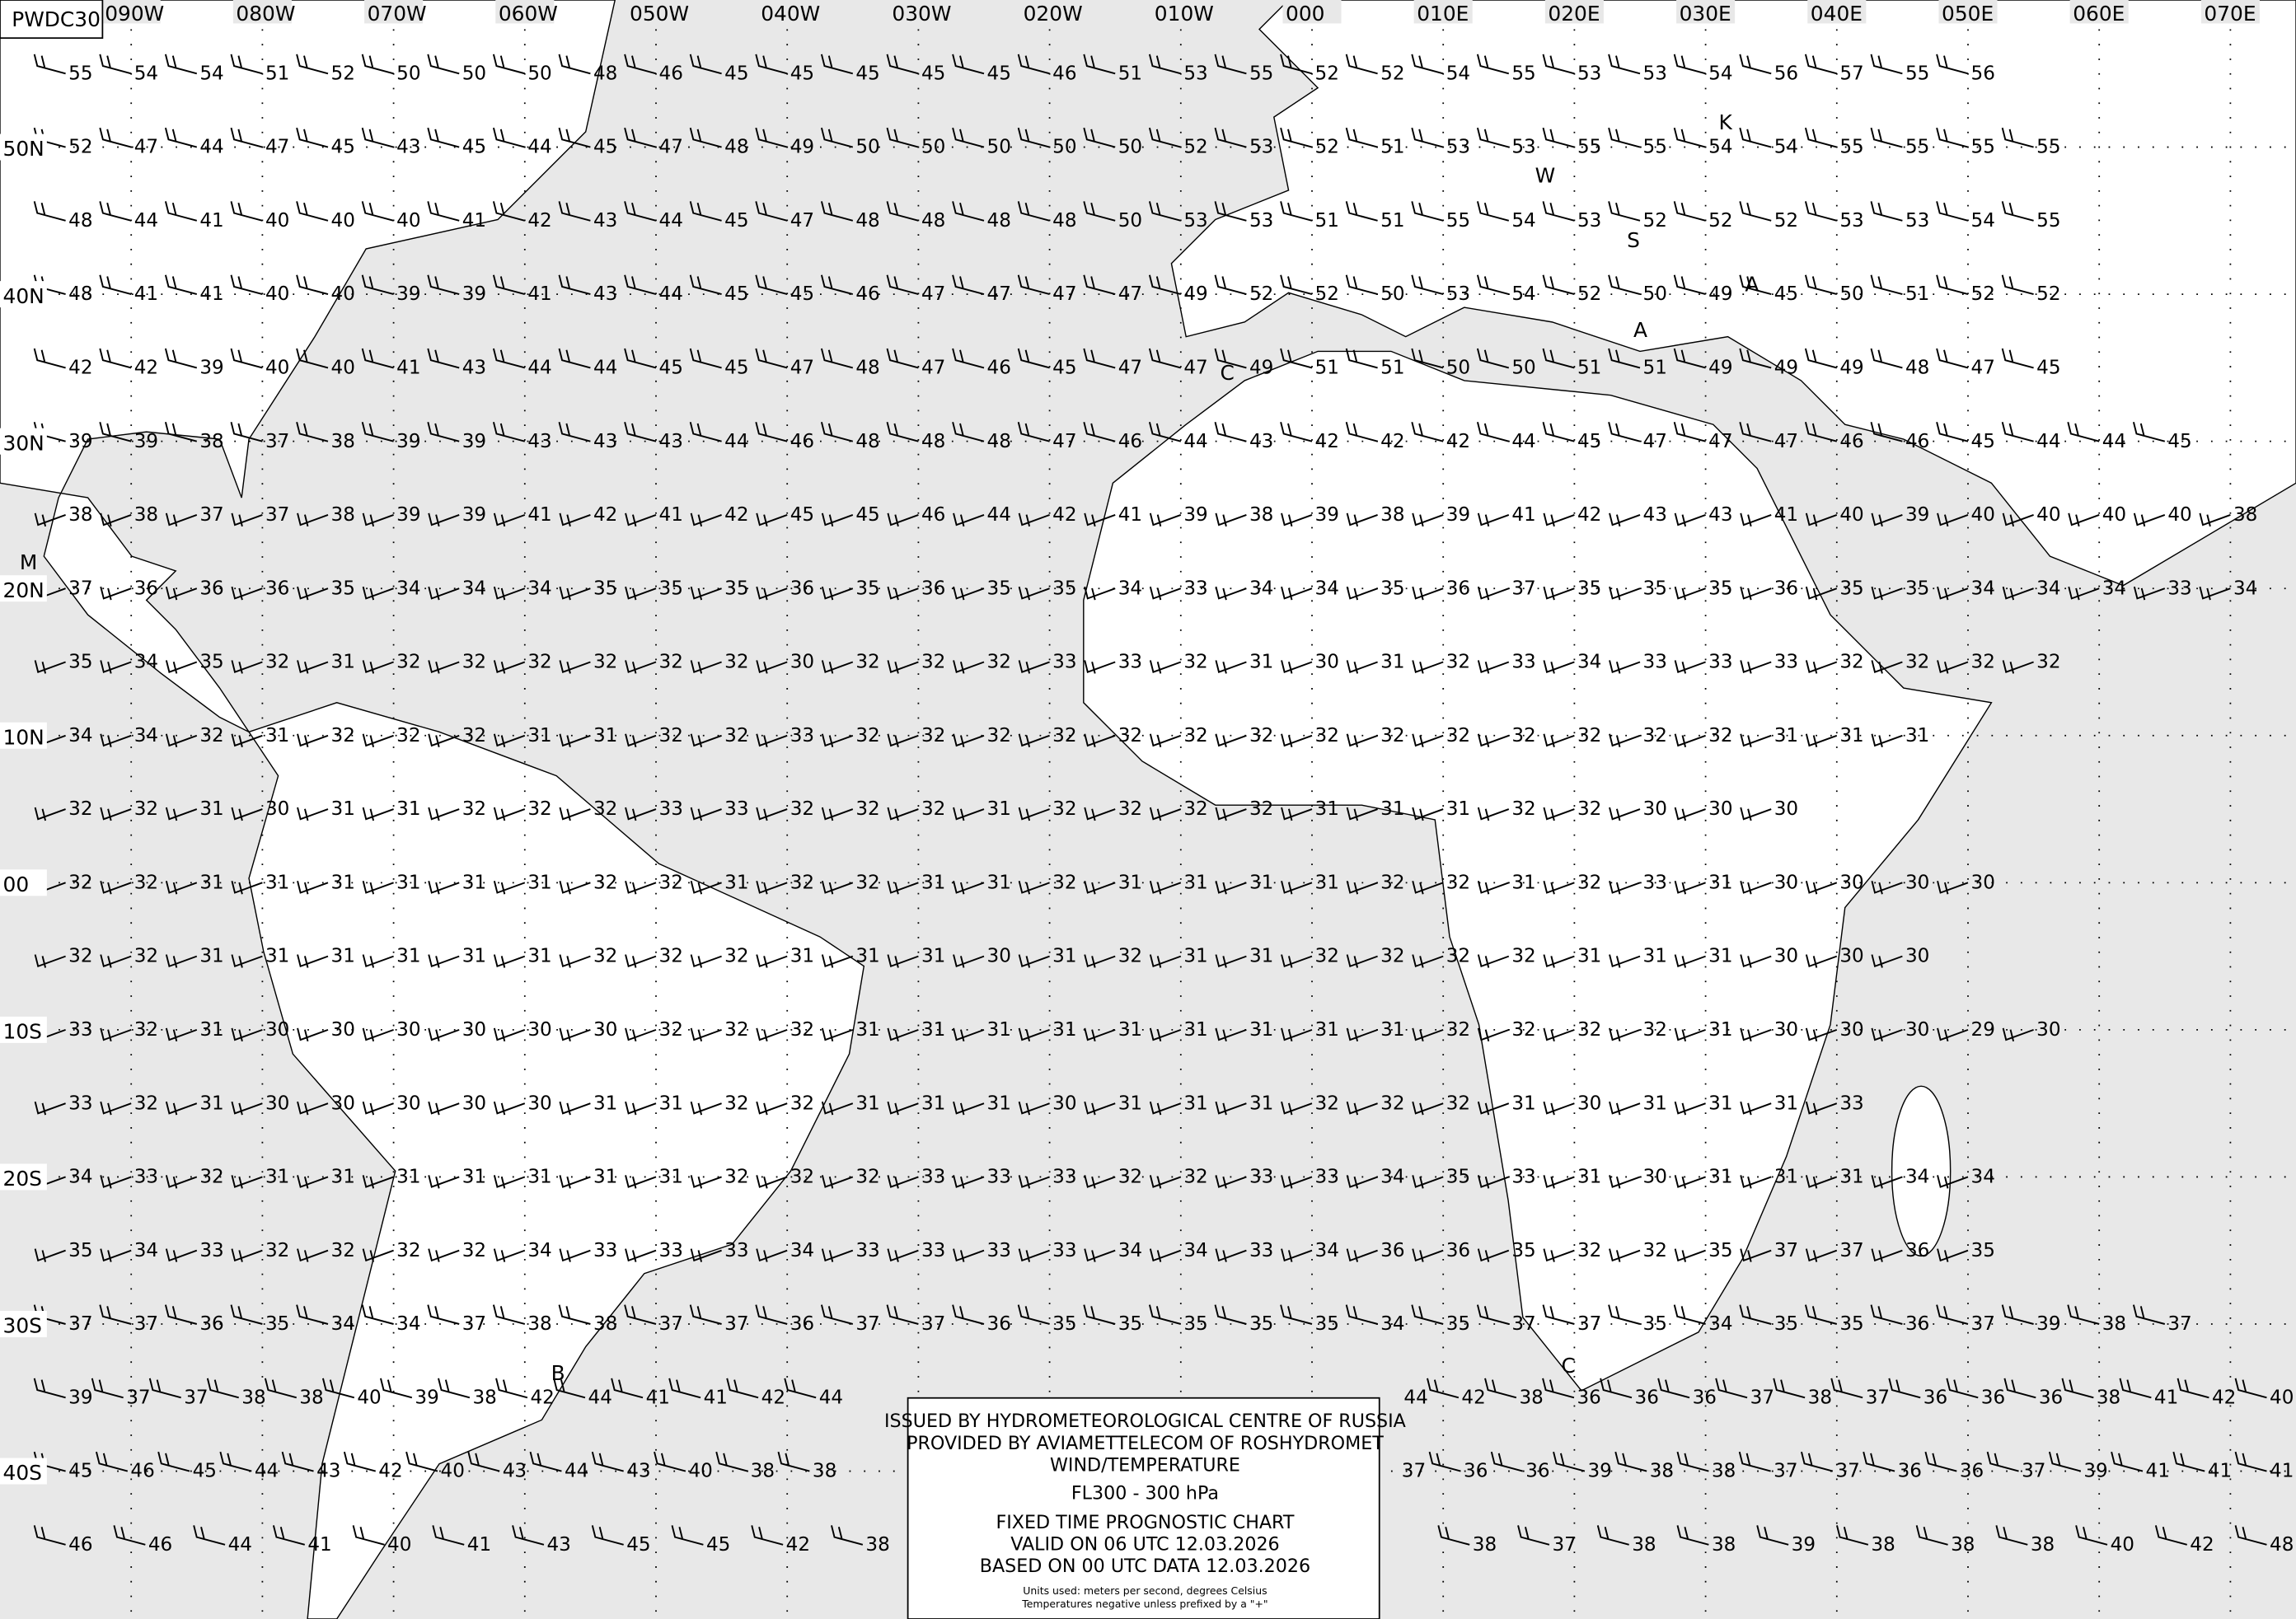 This screenshot has height=1619, width=2296. I want to click on temperature-value: 35, so click(1195, 1324).